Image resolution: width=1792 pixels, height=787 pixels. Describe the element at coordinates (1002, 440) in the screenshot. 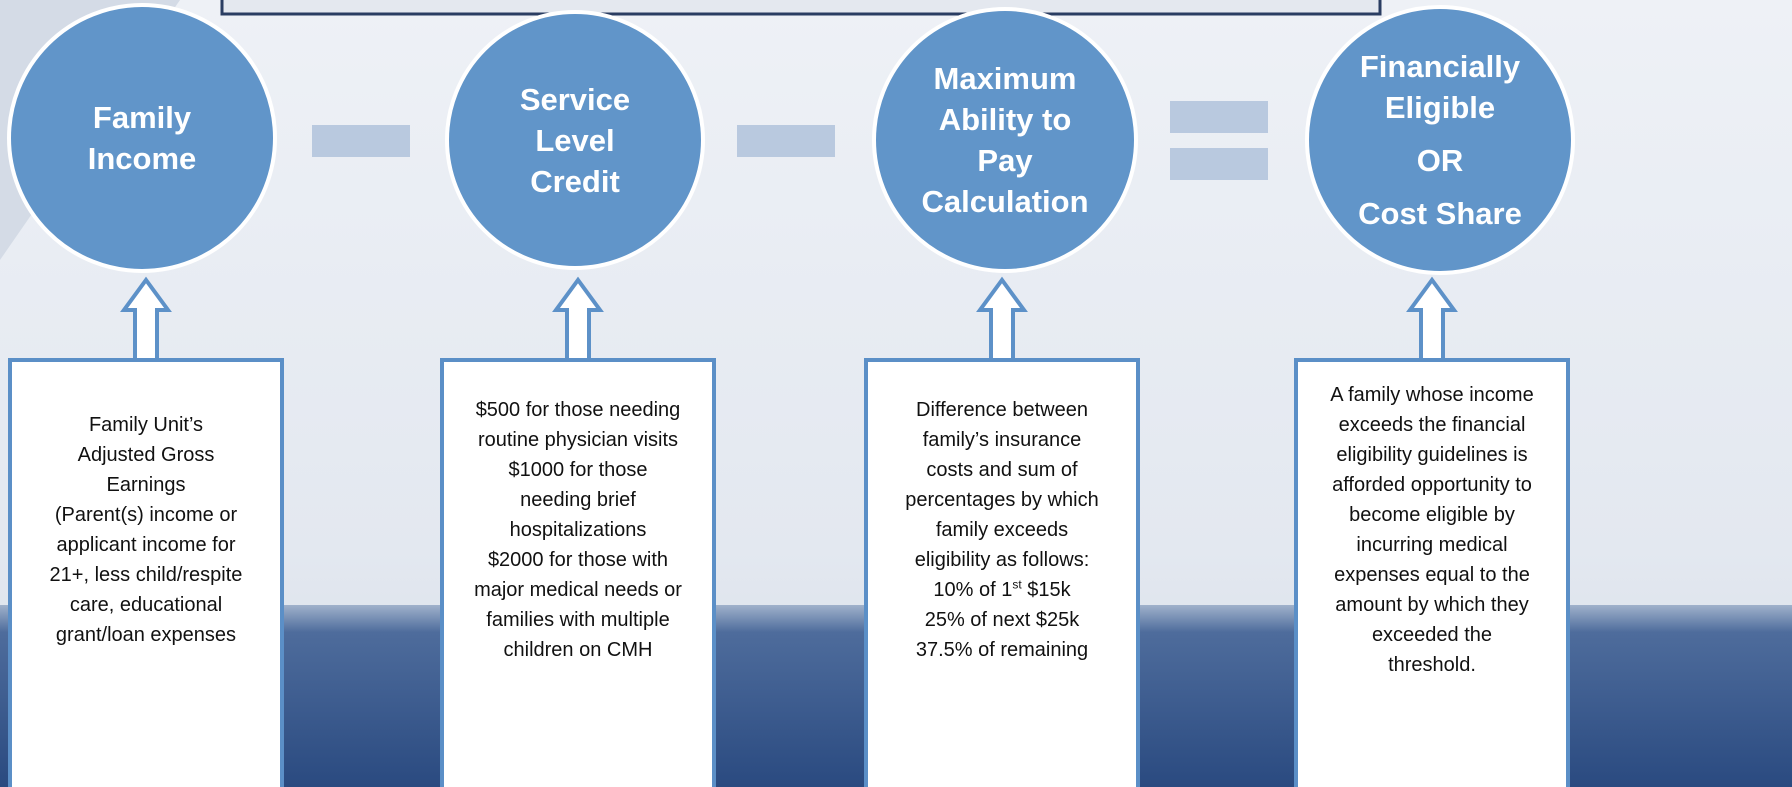

I see `box-line: family’s insurance` at that location.